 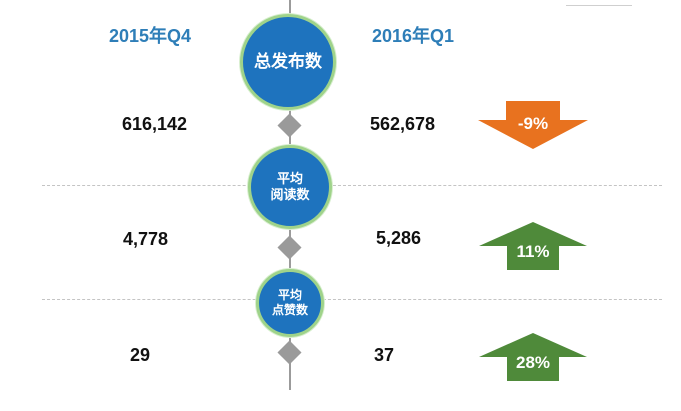 What do you see at coordinates (384, 355) in the screenshot?
I see `avg-likes-2016q1-value: 37` at bounding box center [384, 355].